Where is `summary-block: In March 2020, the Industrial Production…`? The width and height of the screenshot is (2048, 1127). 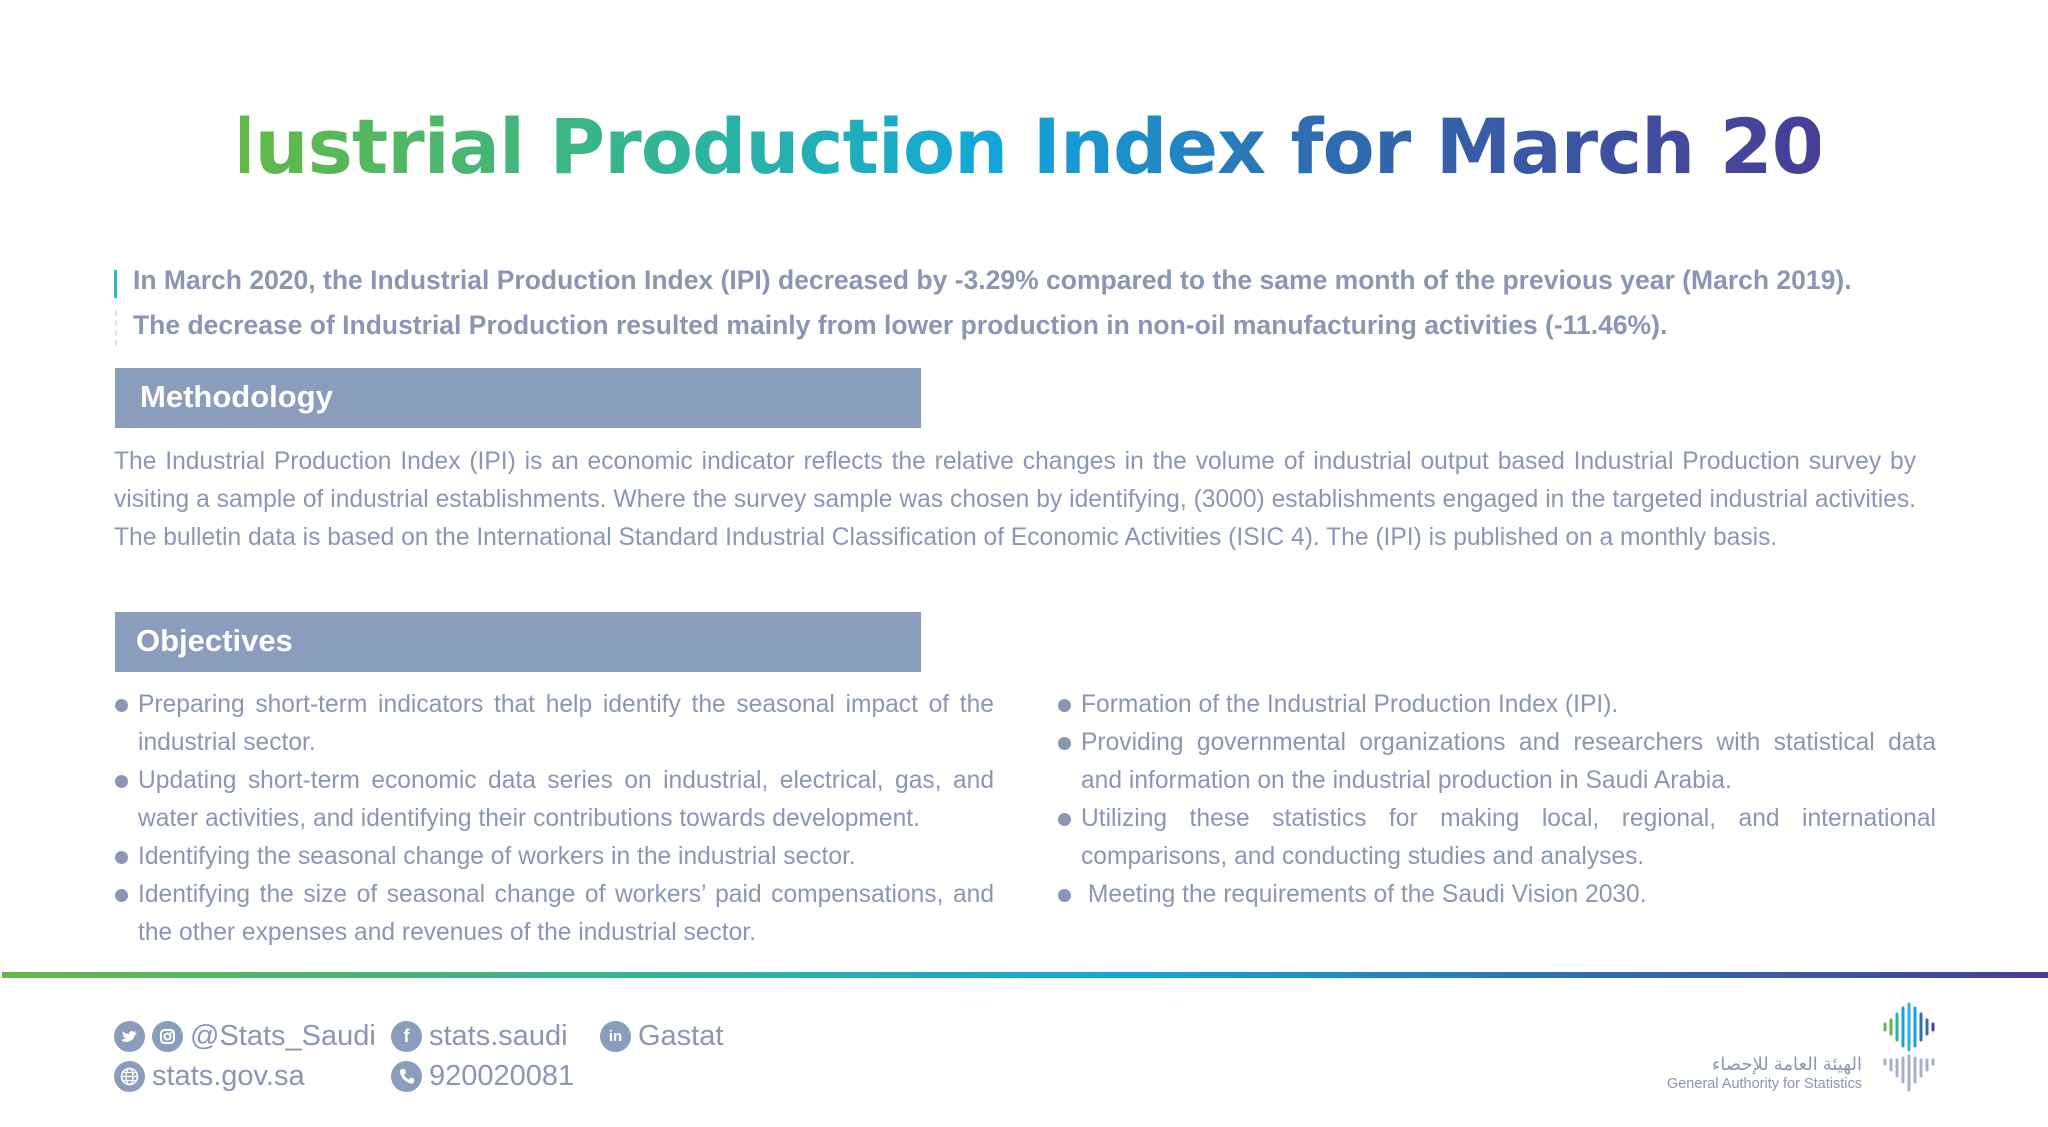 summary-block: In March 2020, the Industrial Production… is located at coordinates (1044, 303).